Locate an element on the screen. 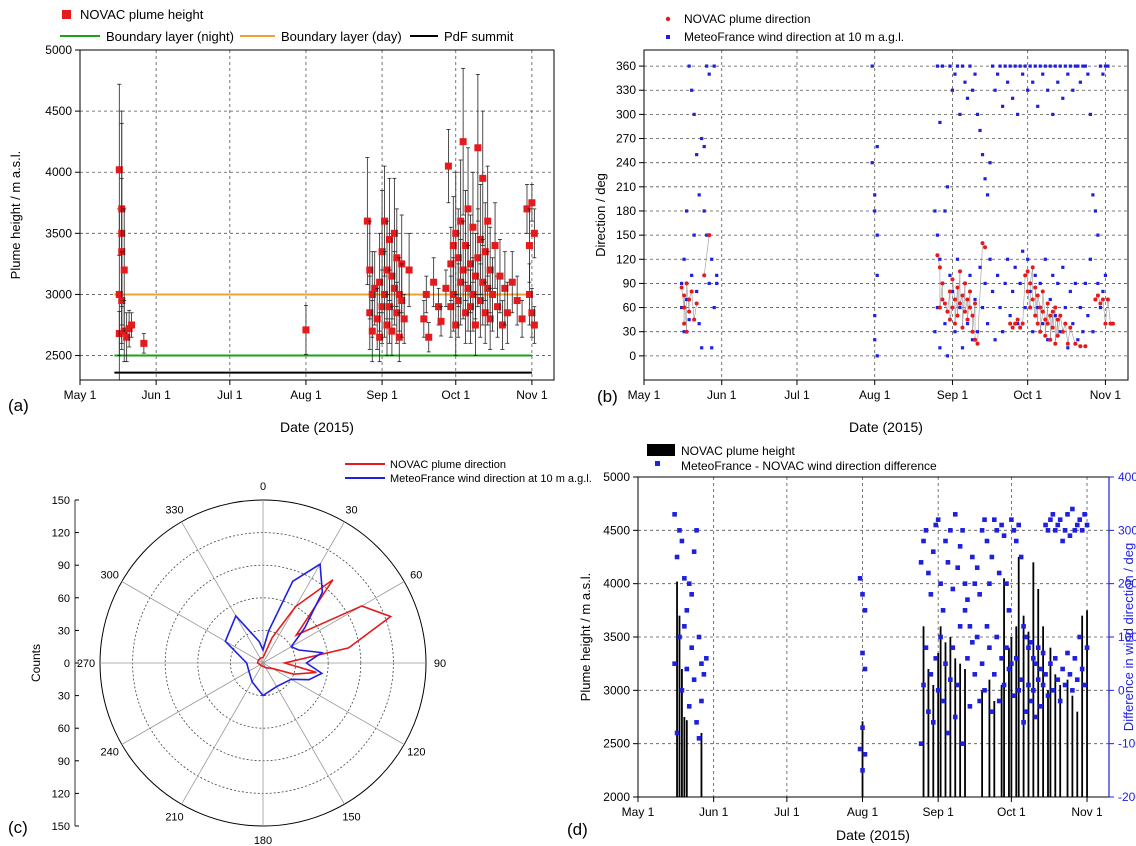 This screenshot has height=846, width=1136. panel-d-ylabel-right: Difference in wind direction / deg is located at coordinates (1128, 637).